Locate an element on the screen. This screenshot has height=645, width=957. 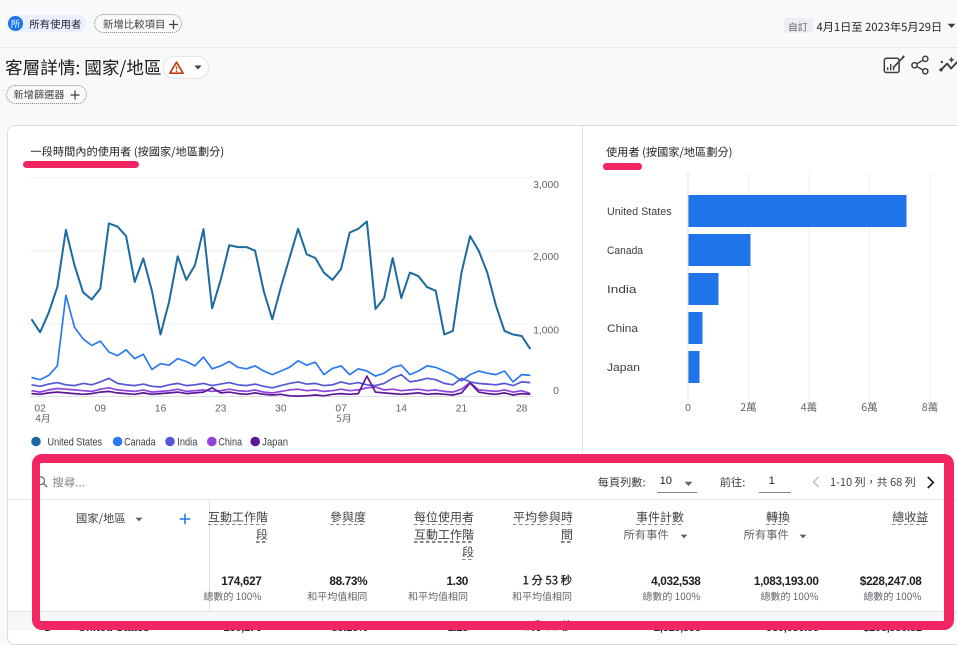
svg-text: 07 is located at coordinates (341, 408).